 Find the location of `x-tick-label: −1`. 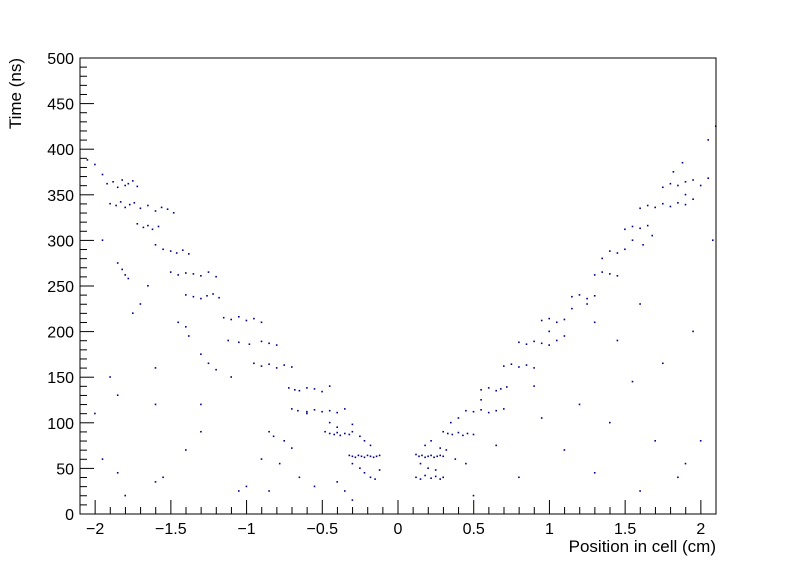

x-tick-label: −1 is located at coordinates (246, 529).